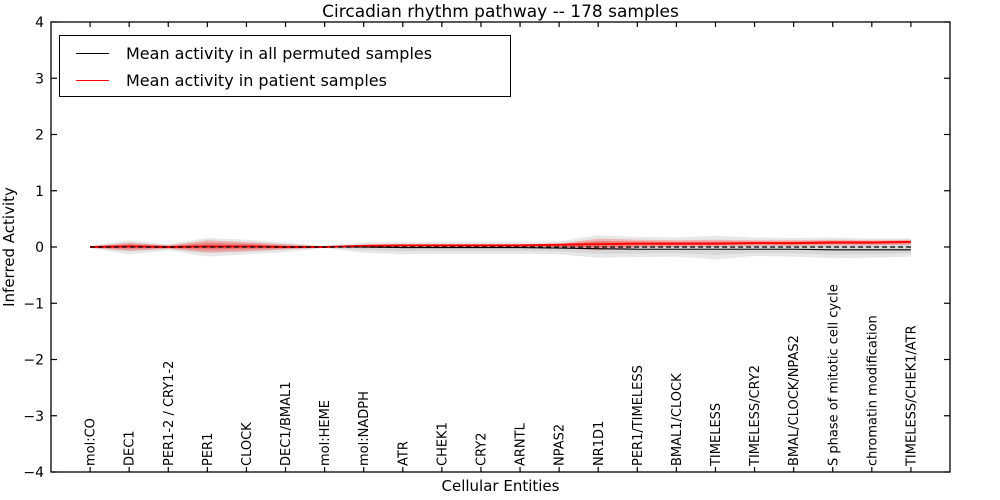  I want to click on y-tick-label: −2, so click(33, 361).